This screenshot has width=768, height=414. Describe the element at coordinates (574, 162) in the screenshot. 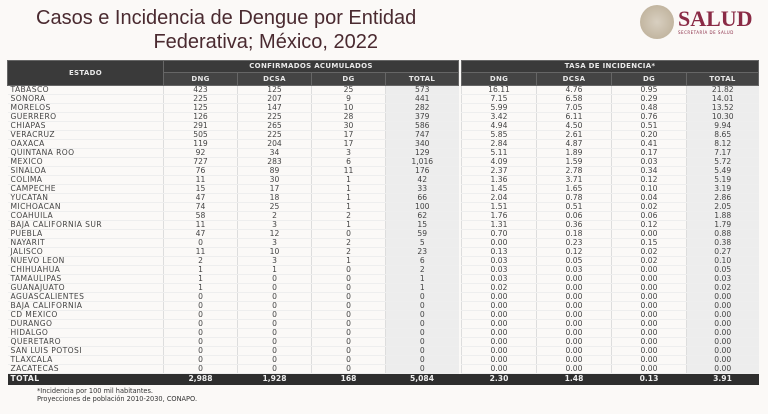

I see `cell-rate-dcsa: 1.59` at that location.